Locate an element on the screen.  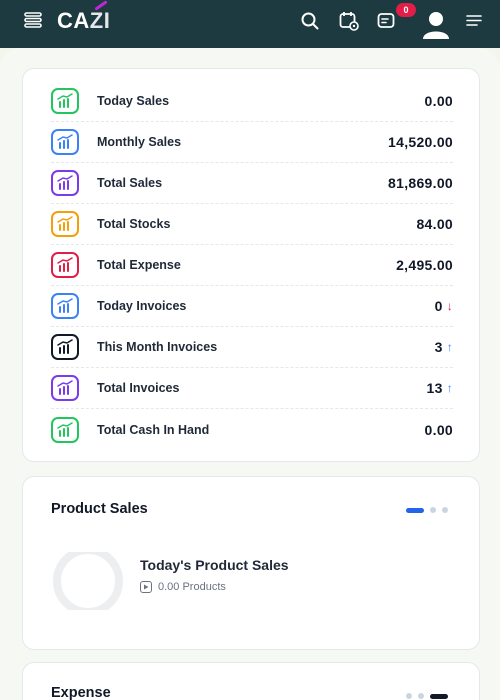
stat-label: Total Invoices is located at coordinates (138, 388).